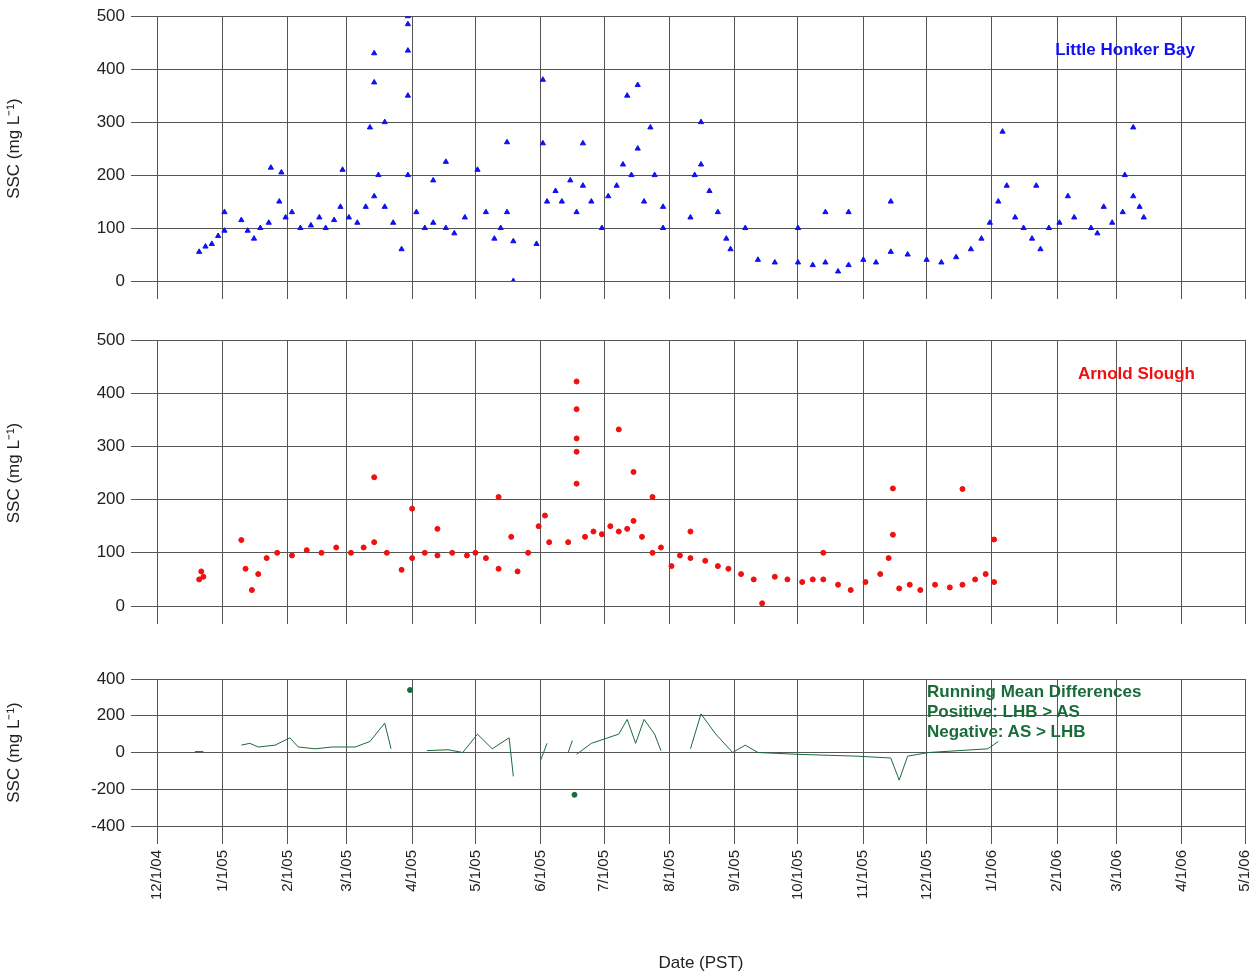 This screenshot has width=1260, height=978. I want to click on y-tick-label: -200, so click(107, 788).